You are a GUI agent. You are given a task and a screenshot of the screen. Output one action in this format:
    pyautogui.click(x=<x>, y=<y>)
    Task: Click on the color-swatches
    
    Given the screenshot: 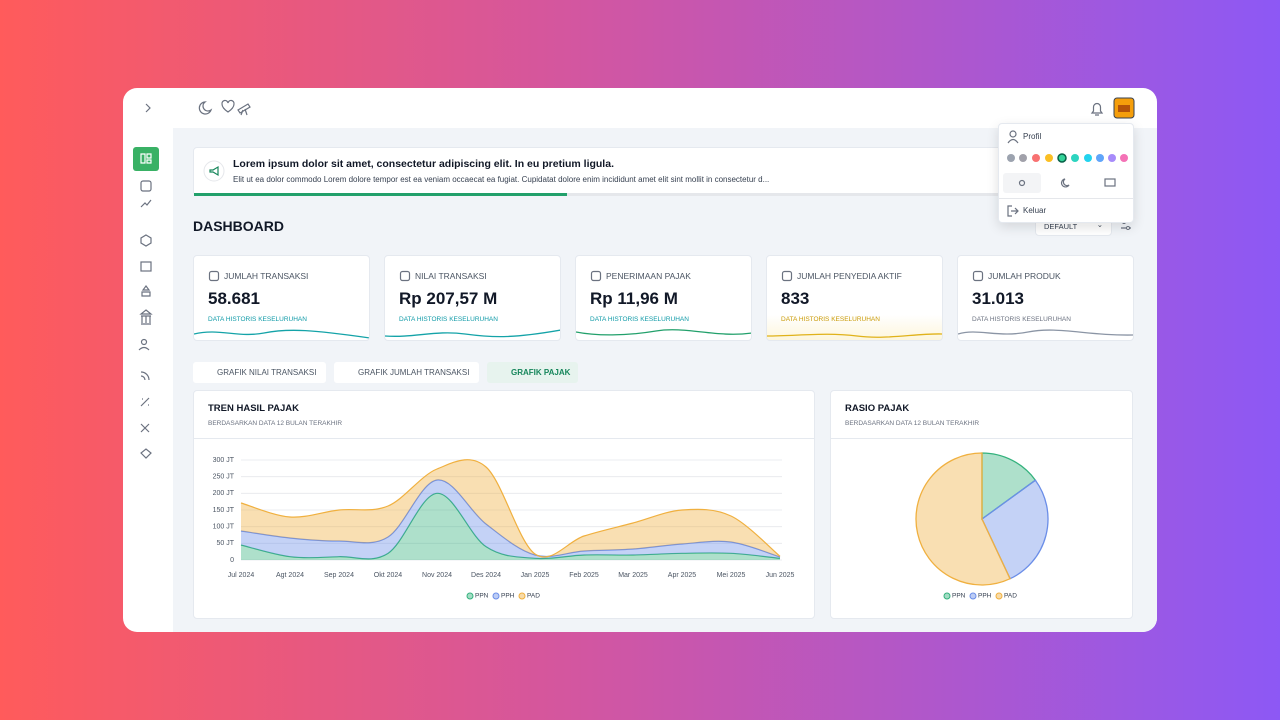 What is the action you would take?
    pyautogui.click(x=1067, y=158)
    